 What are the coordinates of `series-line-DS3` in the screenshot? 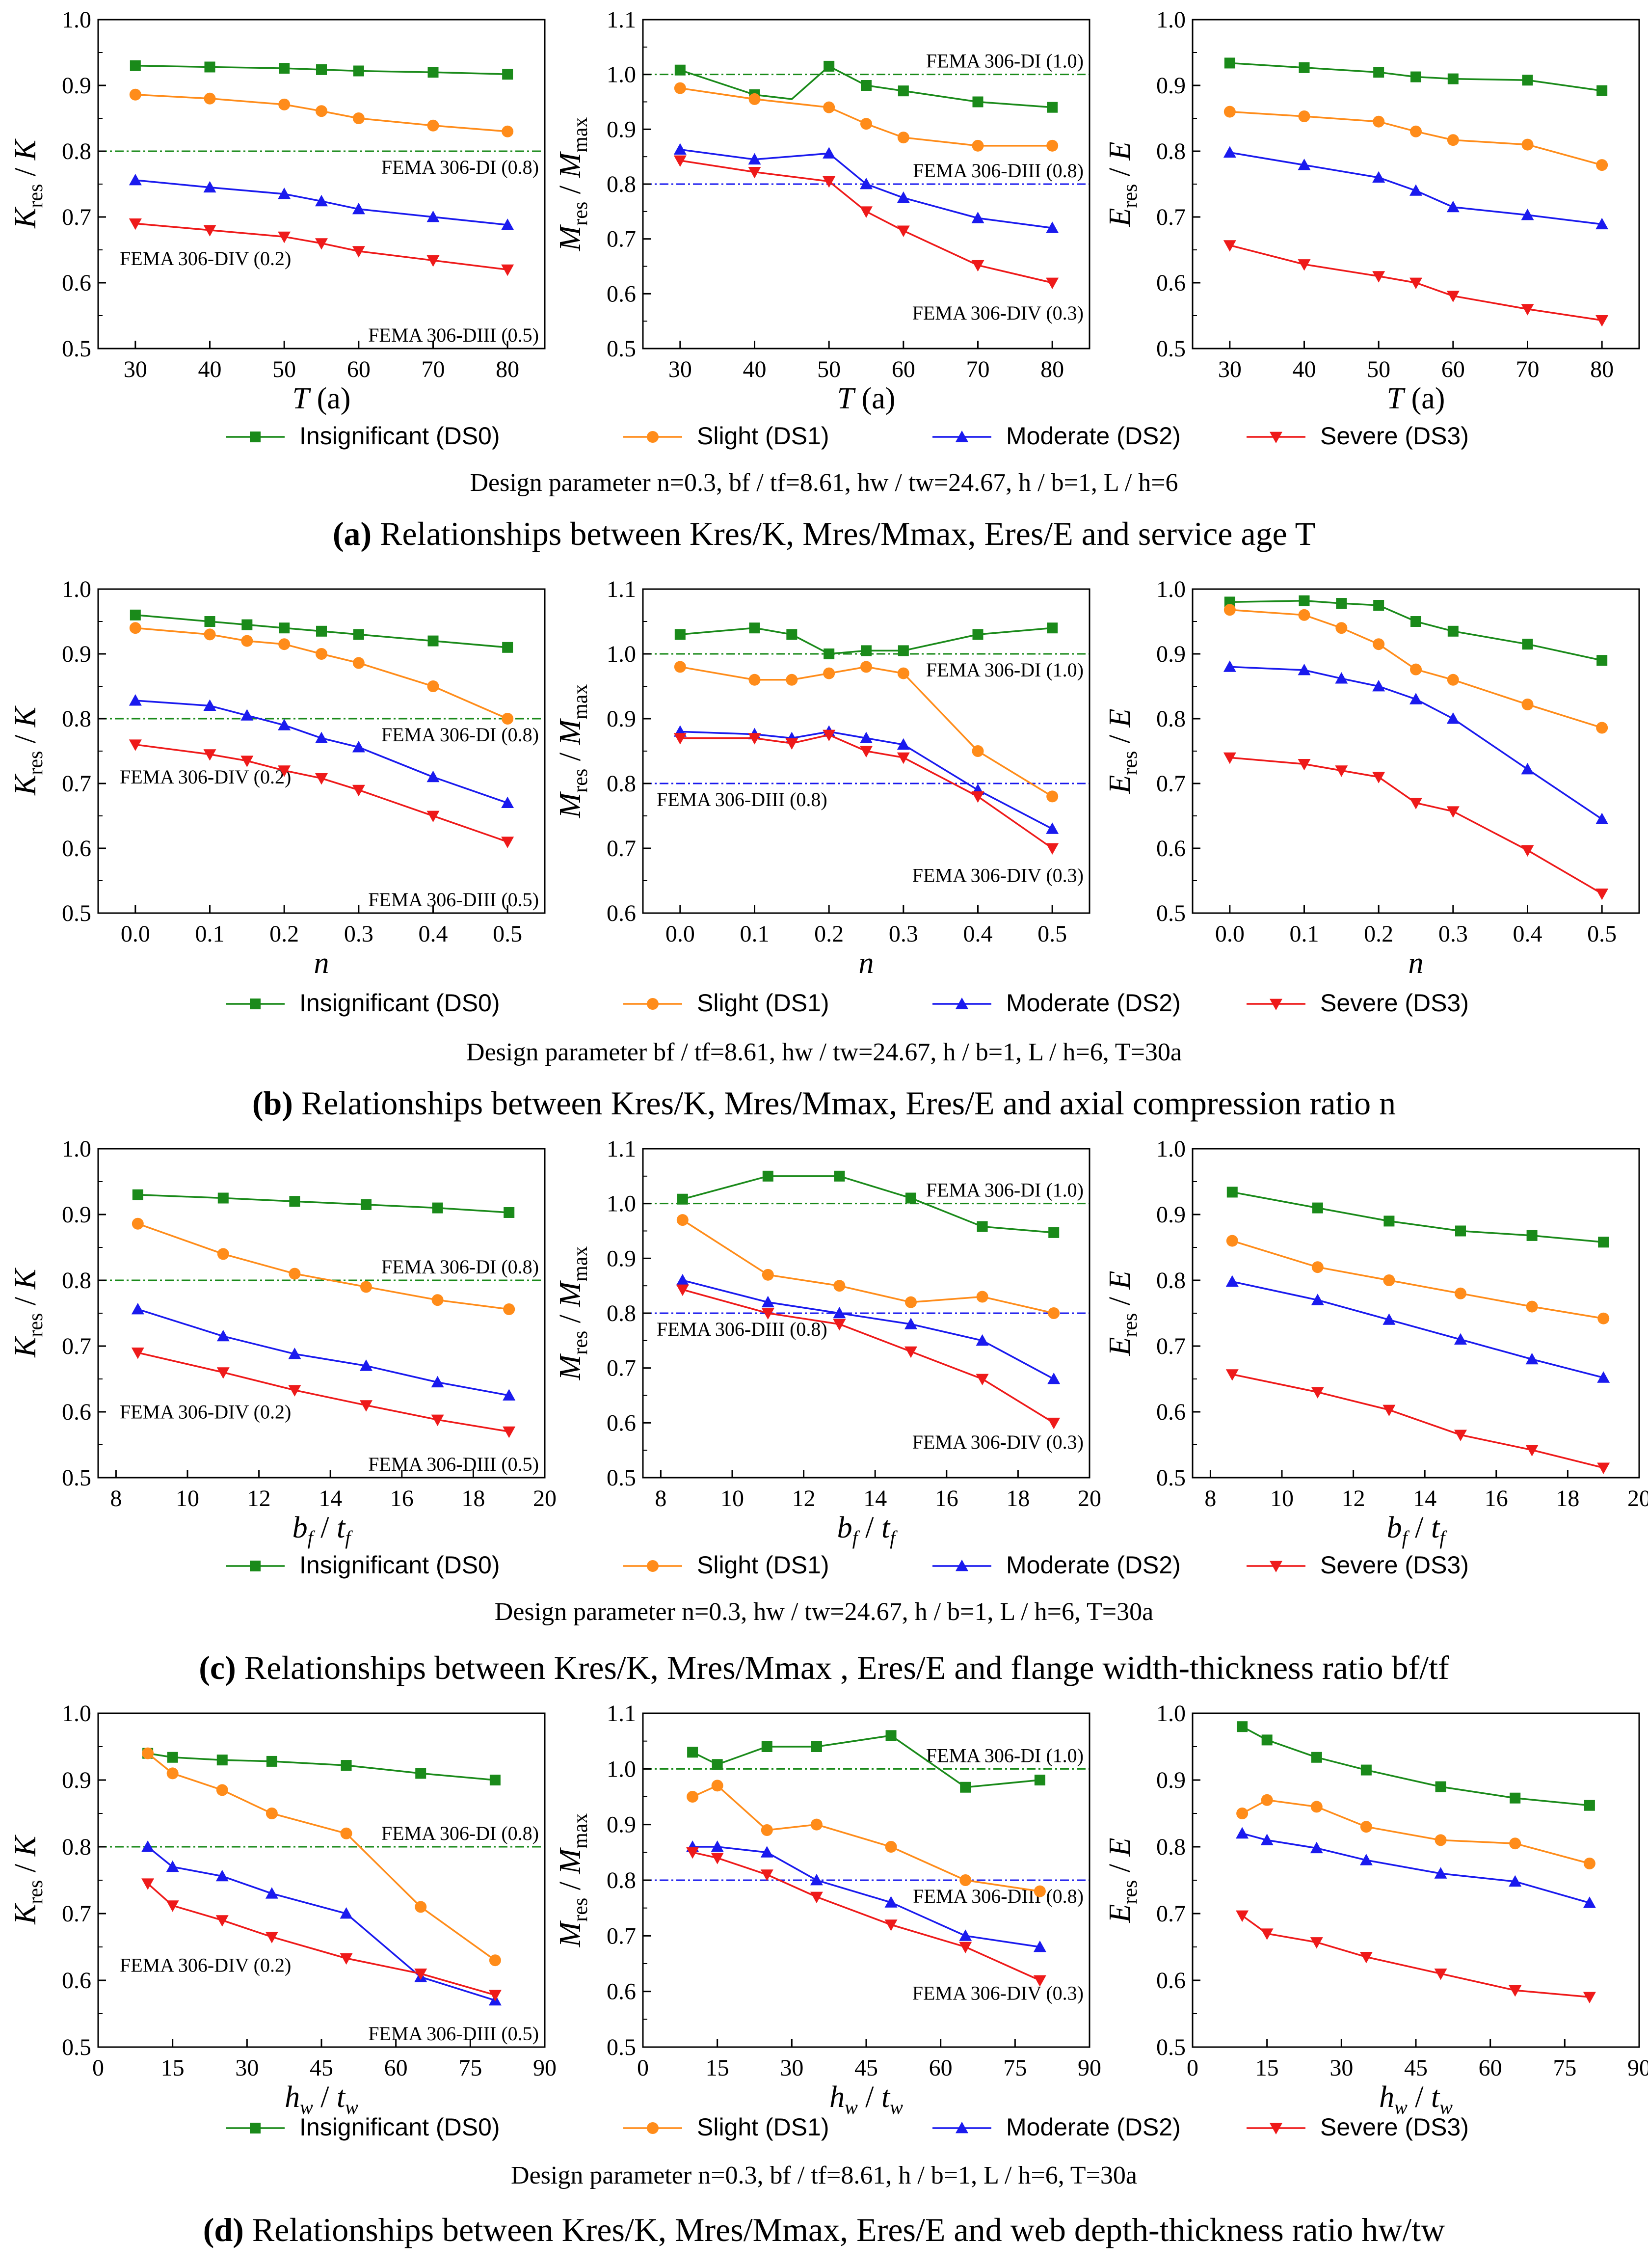 It's located at (321, 793).